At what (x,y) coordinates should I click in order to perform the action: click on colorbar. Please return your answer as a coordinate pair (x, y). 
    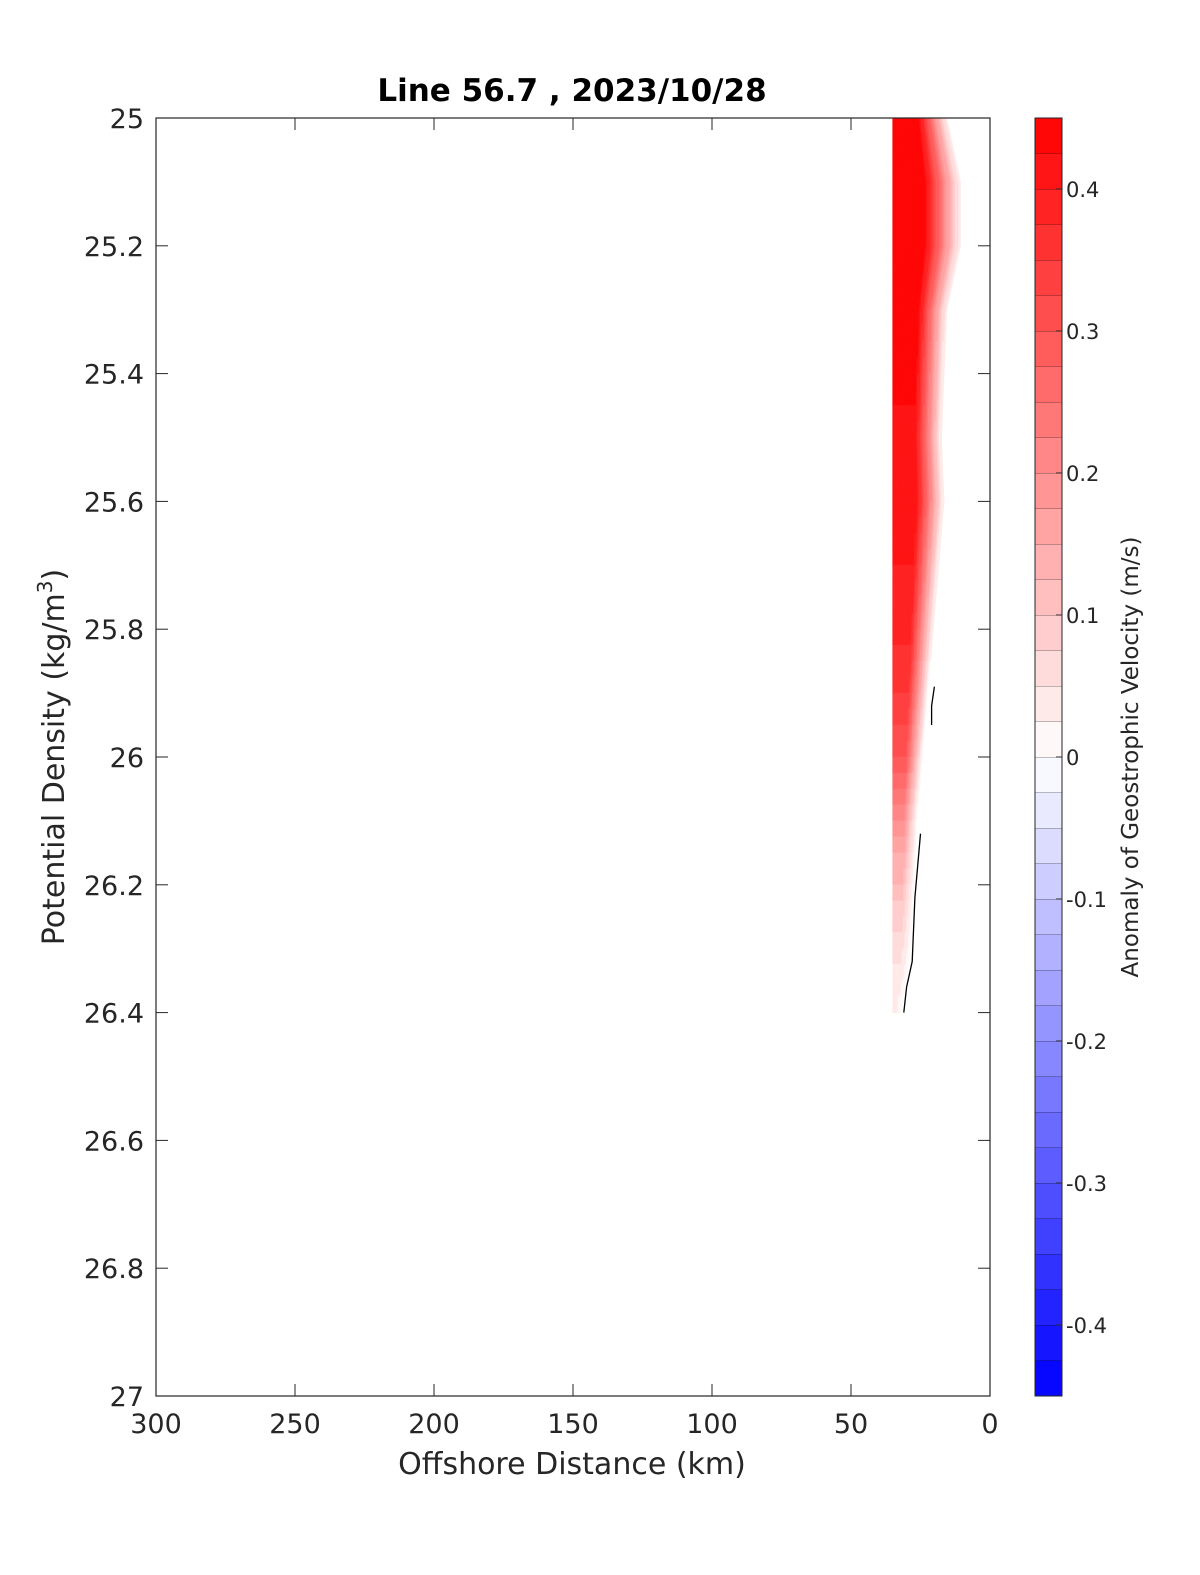
    Looking at the image, I should click on (1048, 756).